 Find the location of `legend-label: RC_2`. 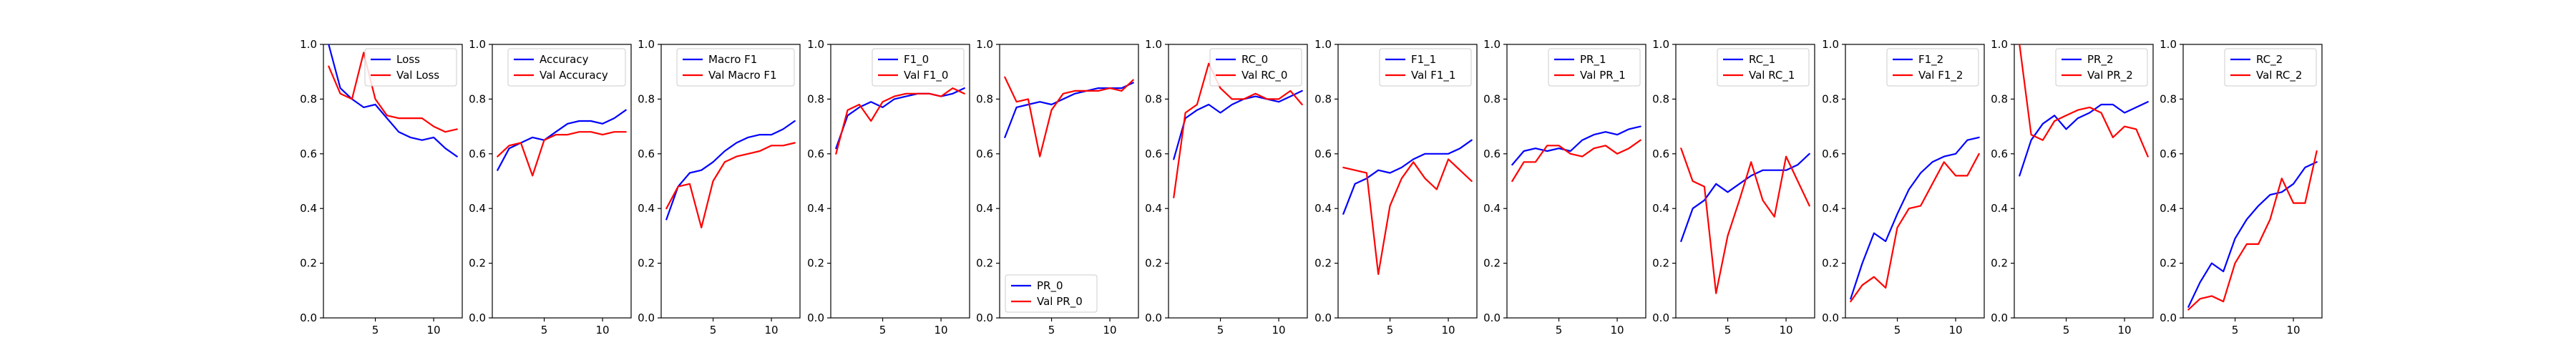

legend-label: RC_2 is located at coordinates (2269, 60).